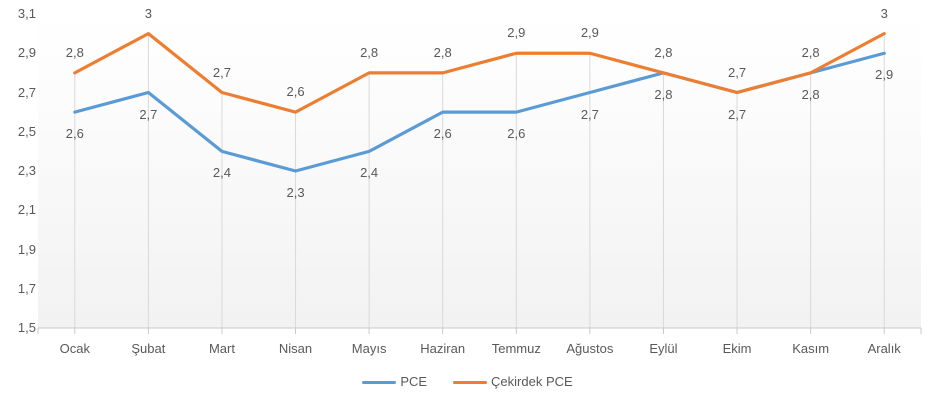 The image size is (935, 400). I want to click on x-axis-label: Aralık, so click(884, 348).